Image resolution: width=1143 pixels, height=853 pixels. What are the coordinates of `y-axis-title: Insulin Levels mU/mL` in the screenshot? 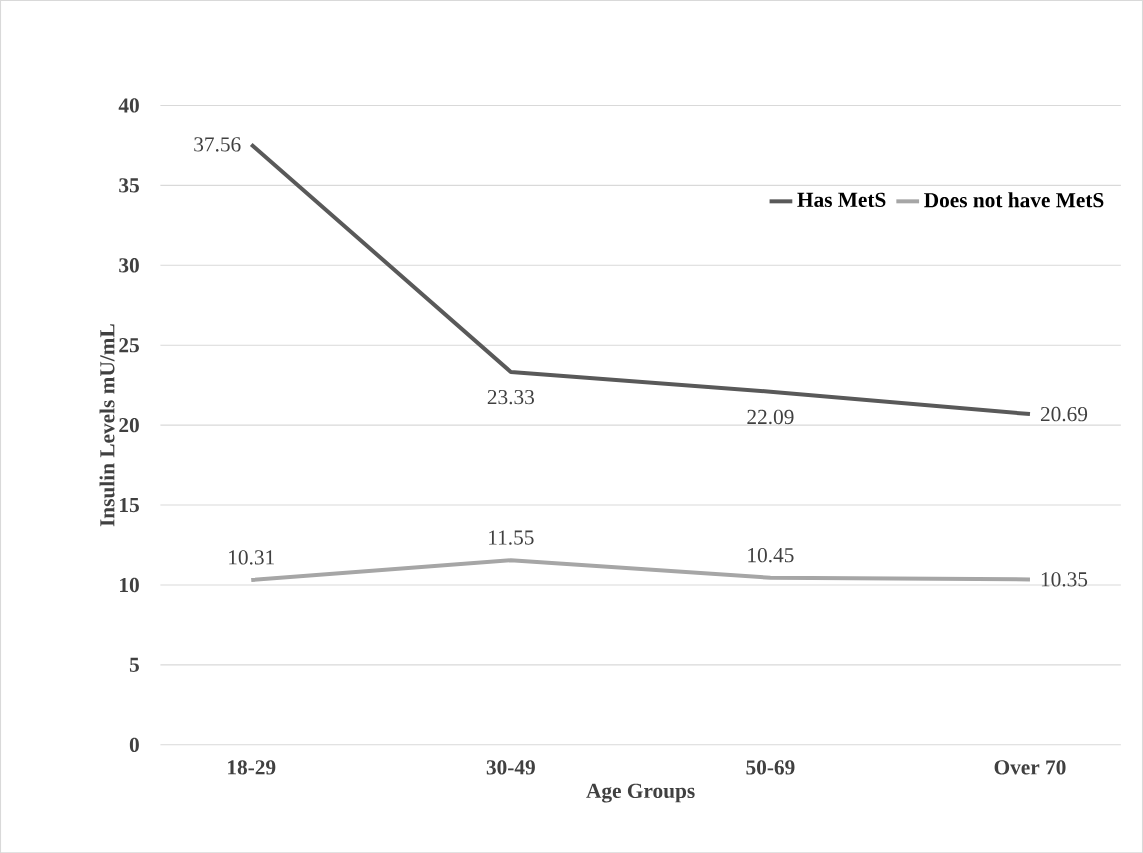 It's located at (107, 425).